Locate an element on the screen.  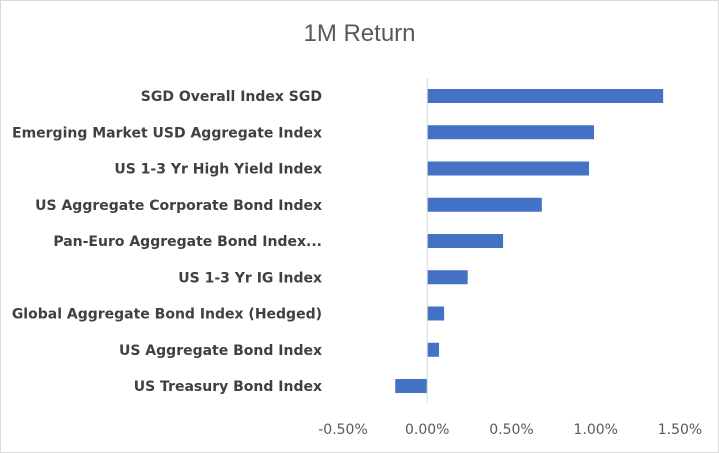
category-label-8: US Treasury Bond Index is located at coordinates (228, 387).